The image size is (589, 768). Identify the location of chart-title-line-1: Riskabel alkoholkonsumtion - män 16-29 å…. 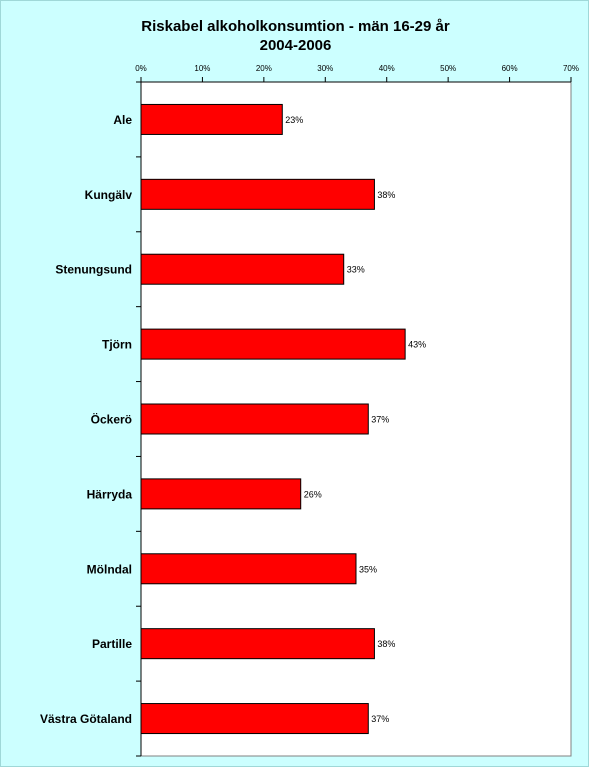
(295, 26).